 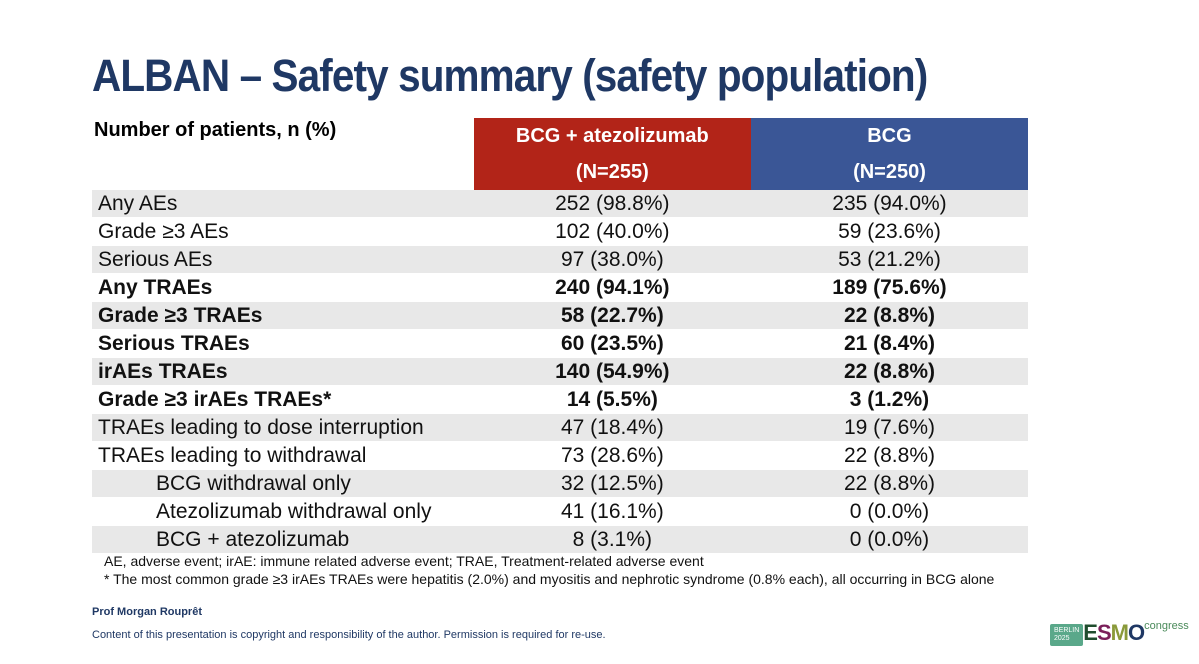 I want to click on row-label: Grade ≥3 AEs, so click(x=283, y=231).